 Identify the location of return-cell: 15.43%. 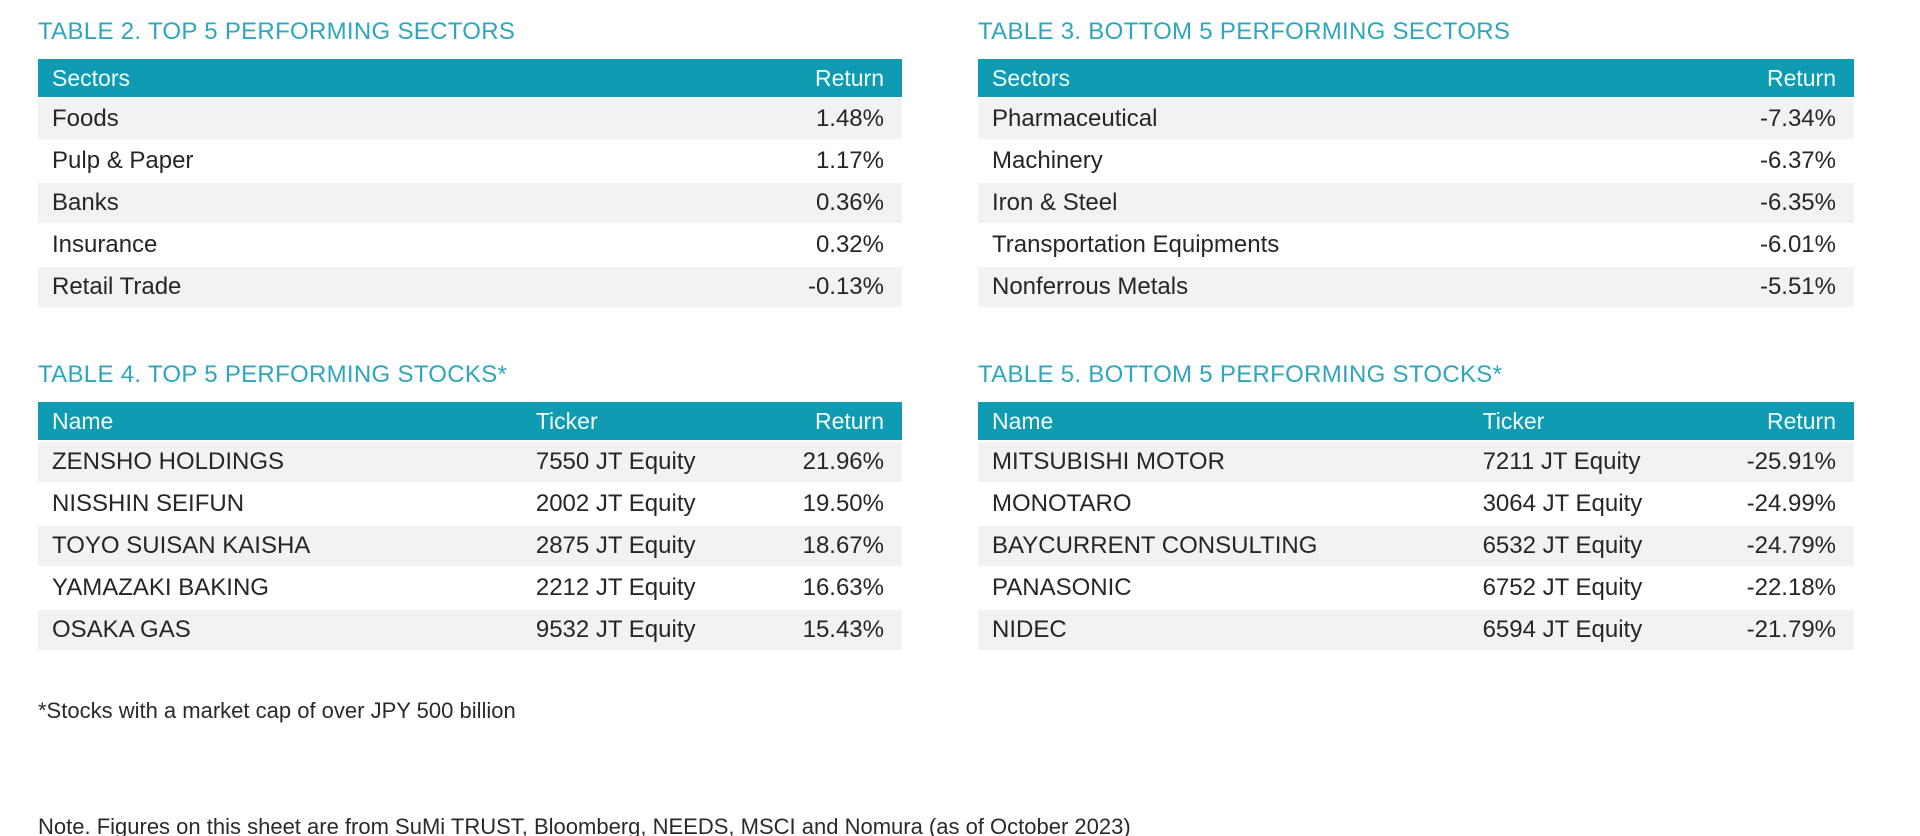
(828, 630).